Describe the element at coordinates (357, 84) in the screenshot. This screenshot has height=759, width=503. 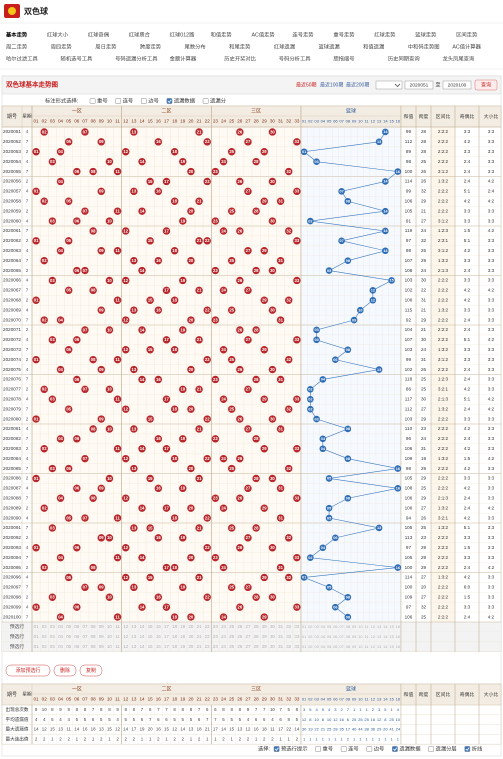
I see `period-link: 最近200期` at that location.